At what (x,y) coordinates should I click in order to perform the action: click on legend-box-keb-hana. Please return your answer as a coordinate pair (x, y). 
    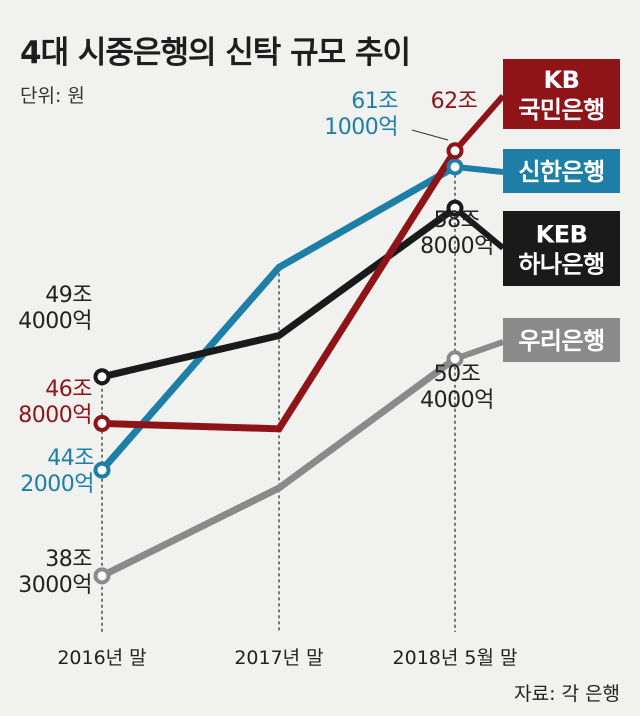
    Looking at the image, I should click on (561, 248).